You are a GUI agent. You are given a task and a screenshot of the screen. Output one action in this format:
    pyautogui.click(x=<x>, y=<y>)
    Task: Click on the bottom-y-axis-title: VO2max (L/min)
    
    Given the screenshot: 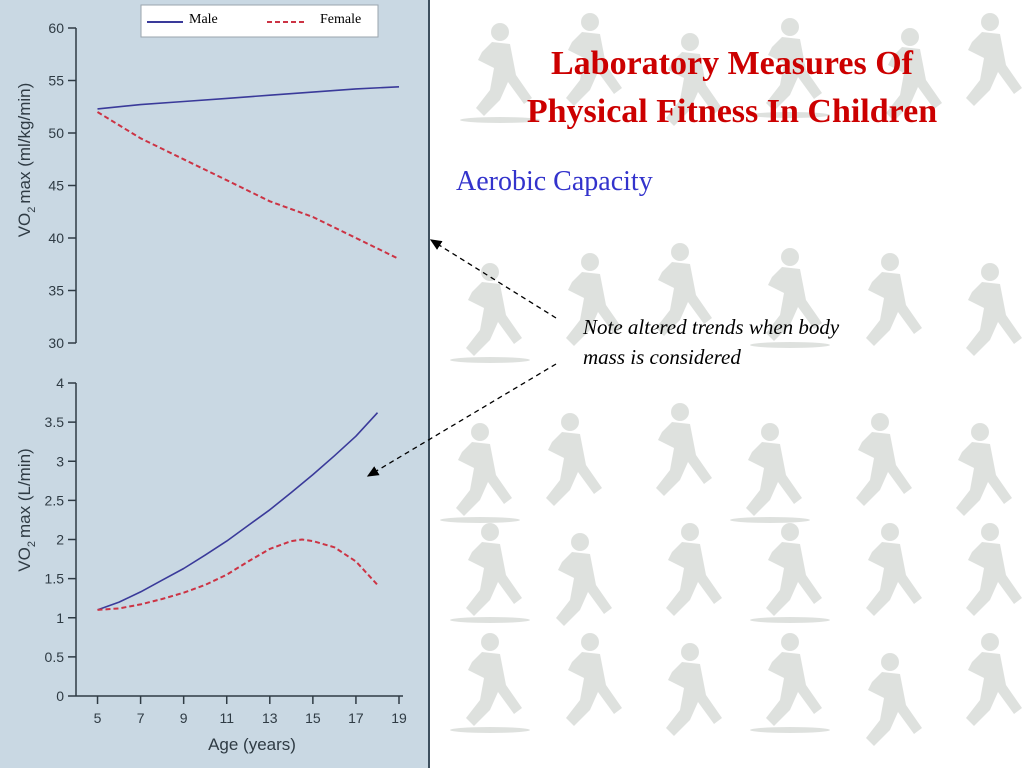 What is the action you would take?
    pyautogui.click(x=26, y=509)
    